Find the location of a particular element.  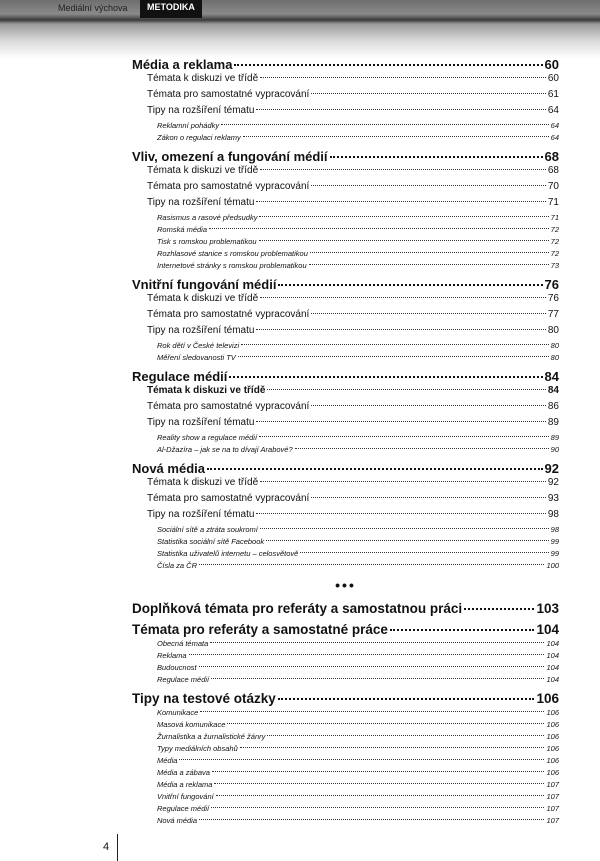

entry-title: Vnitřní fungování médií is located at coordinates (204, 284).